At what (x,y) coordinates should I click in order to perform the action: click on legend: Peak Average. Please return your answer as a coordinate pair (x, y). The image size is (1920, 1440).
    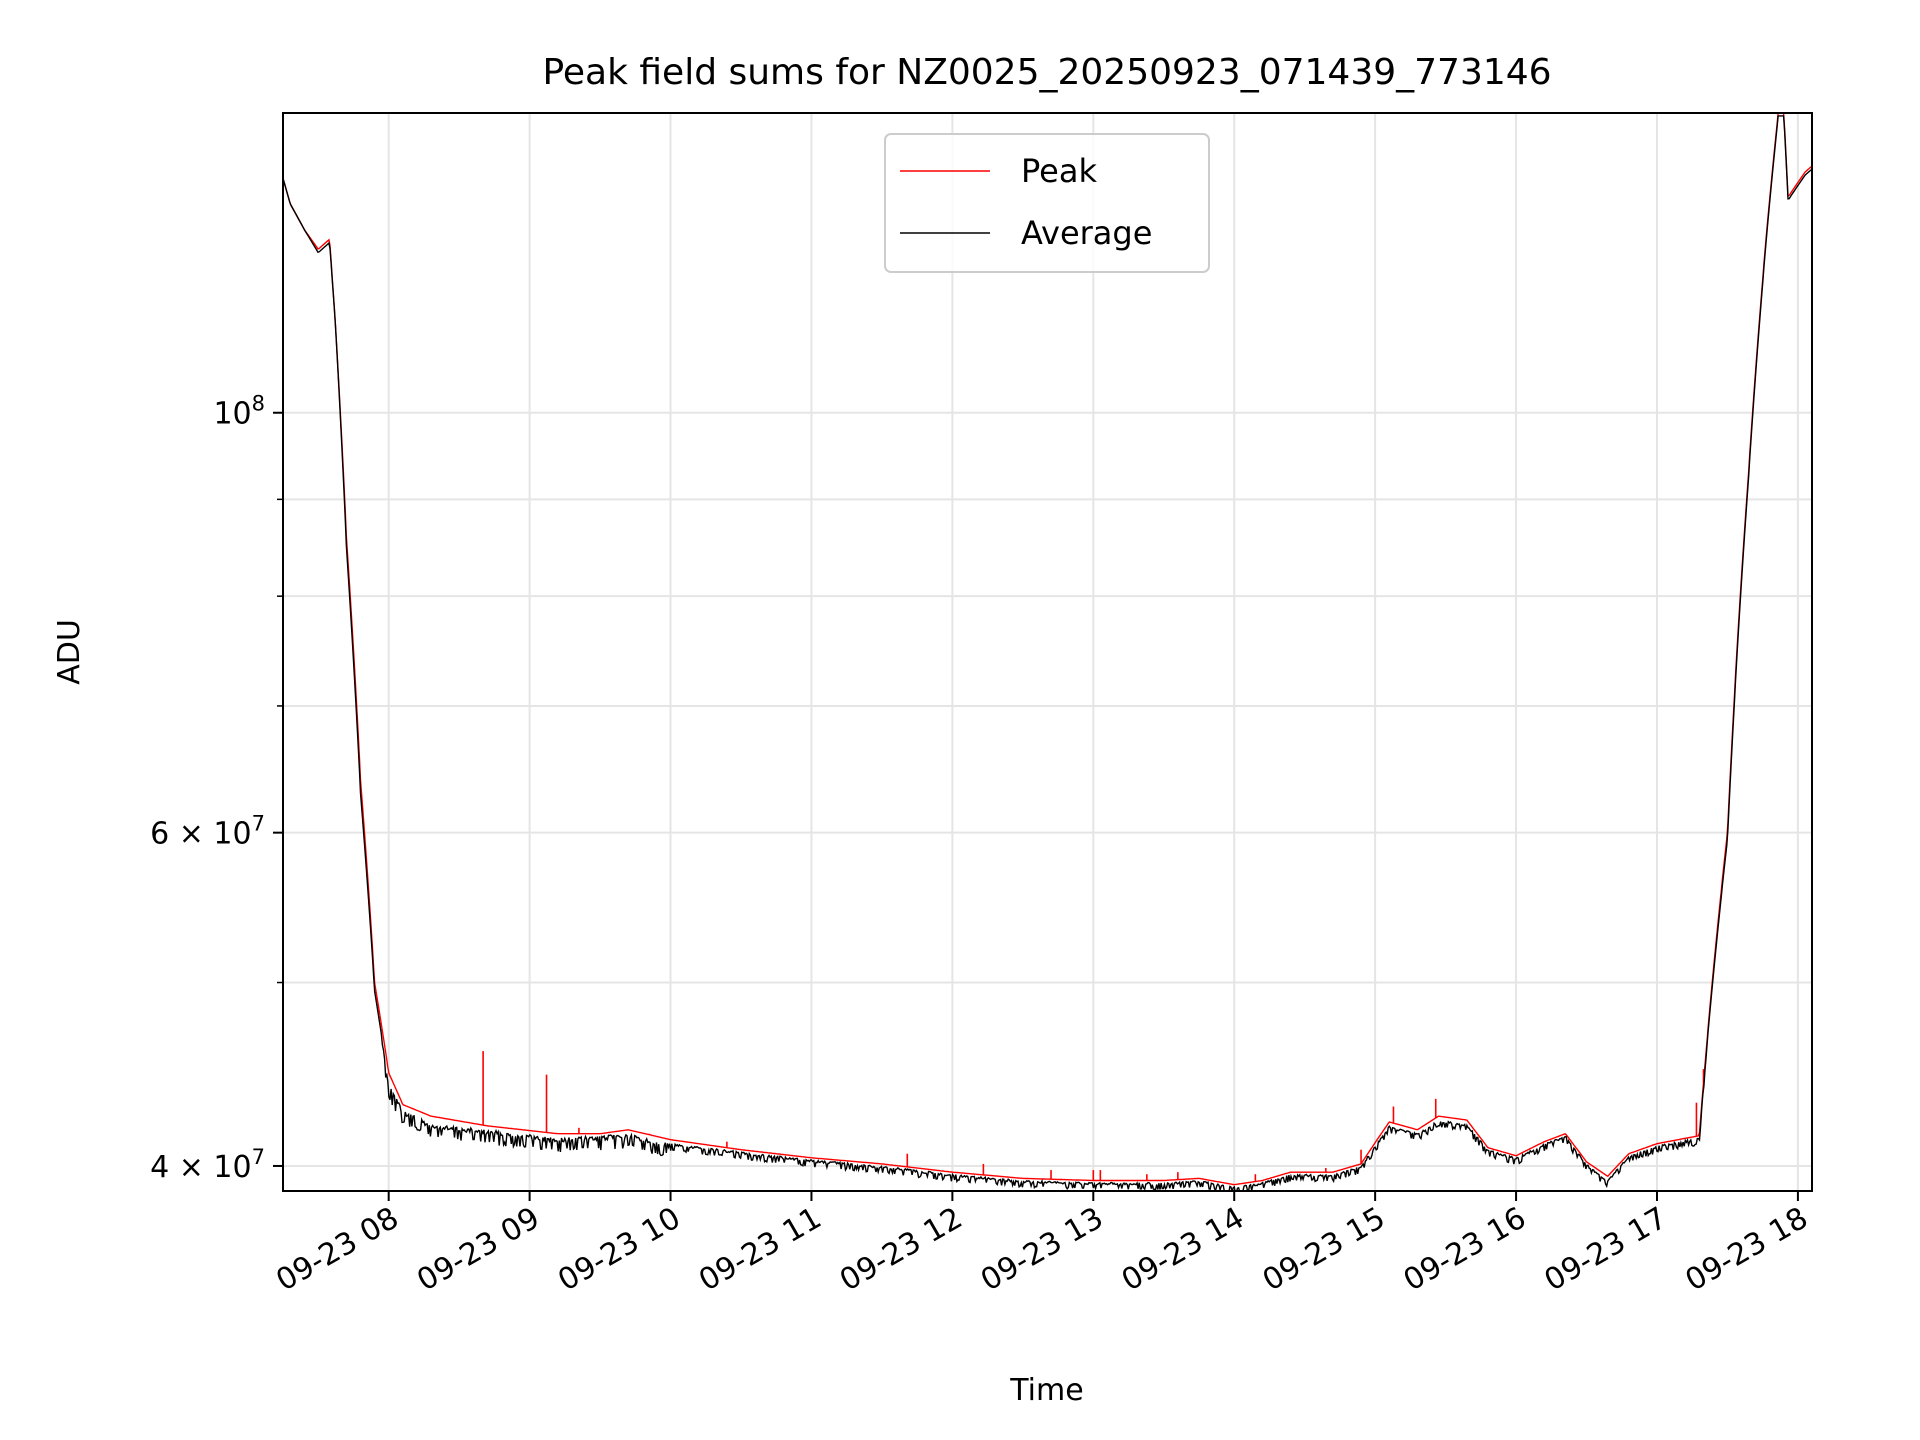
    Looking at the image, I should click on (1047, 203).